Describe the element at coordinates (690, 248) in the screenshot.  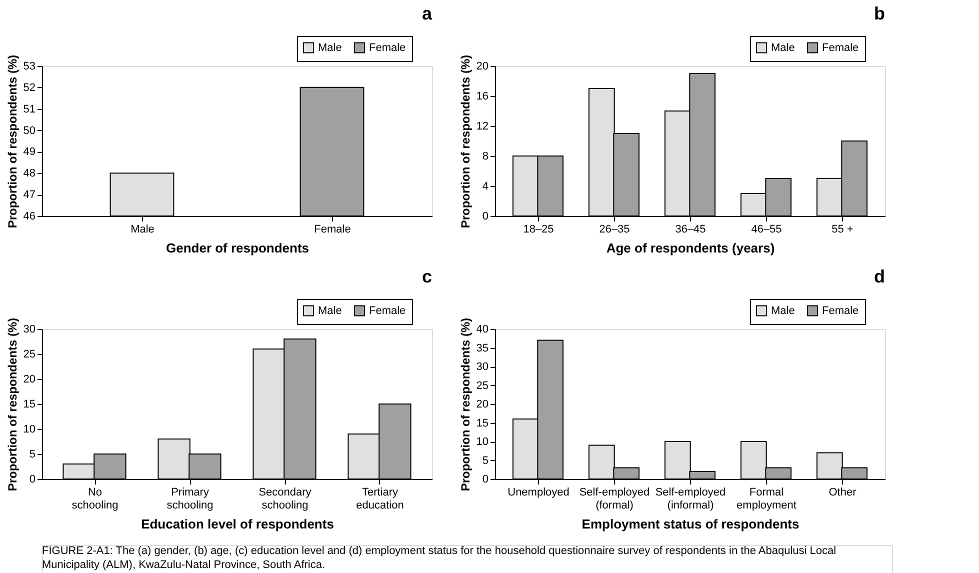
I see `x-axis-title: Age of respondents (years)` at that location.